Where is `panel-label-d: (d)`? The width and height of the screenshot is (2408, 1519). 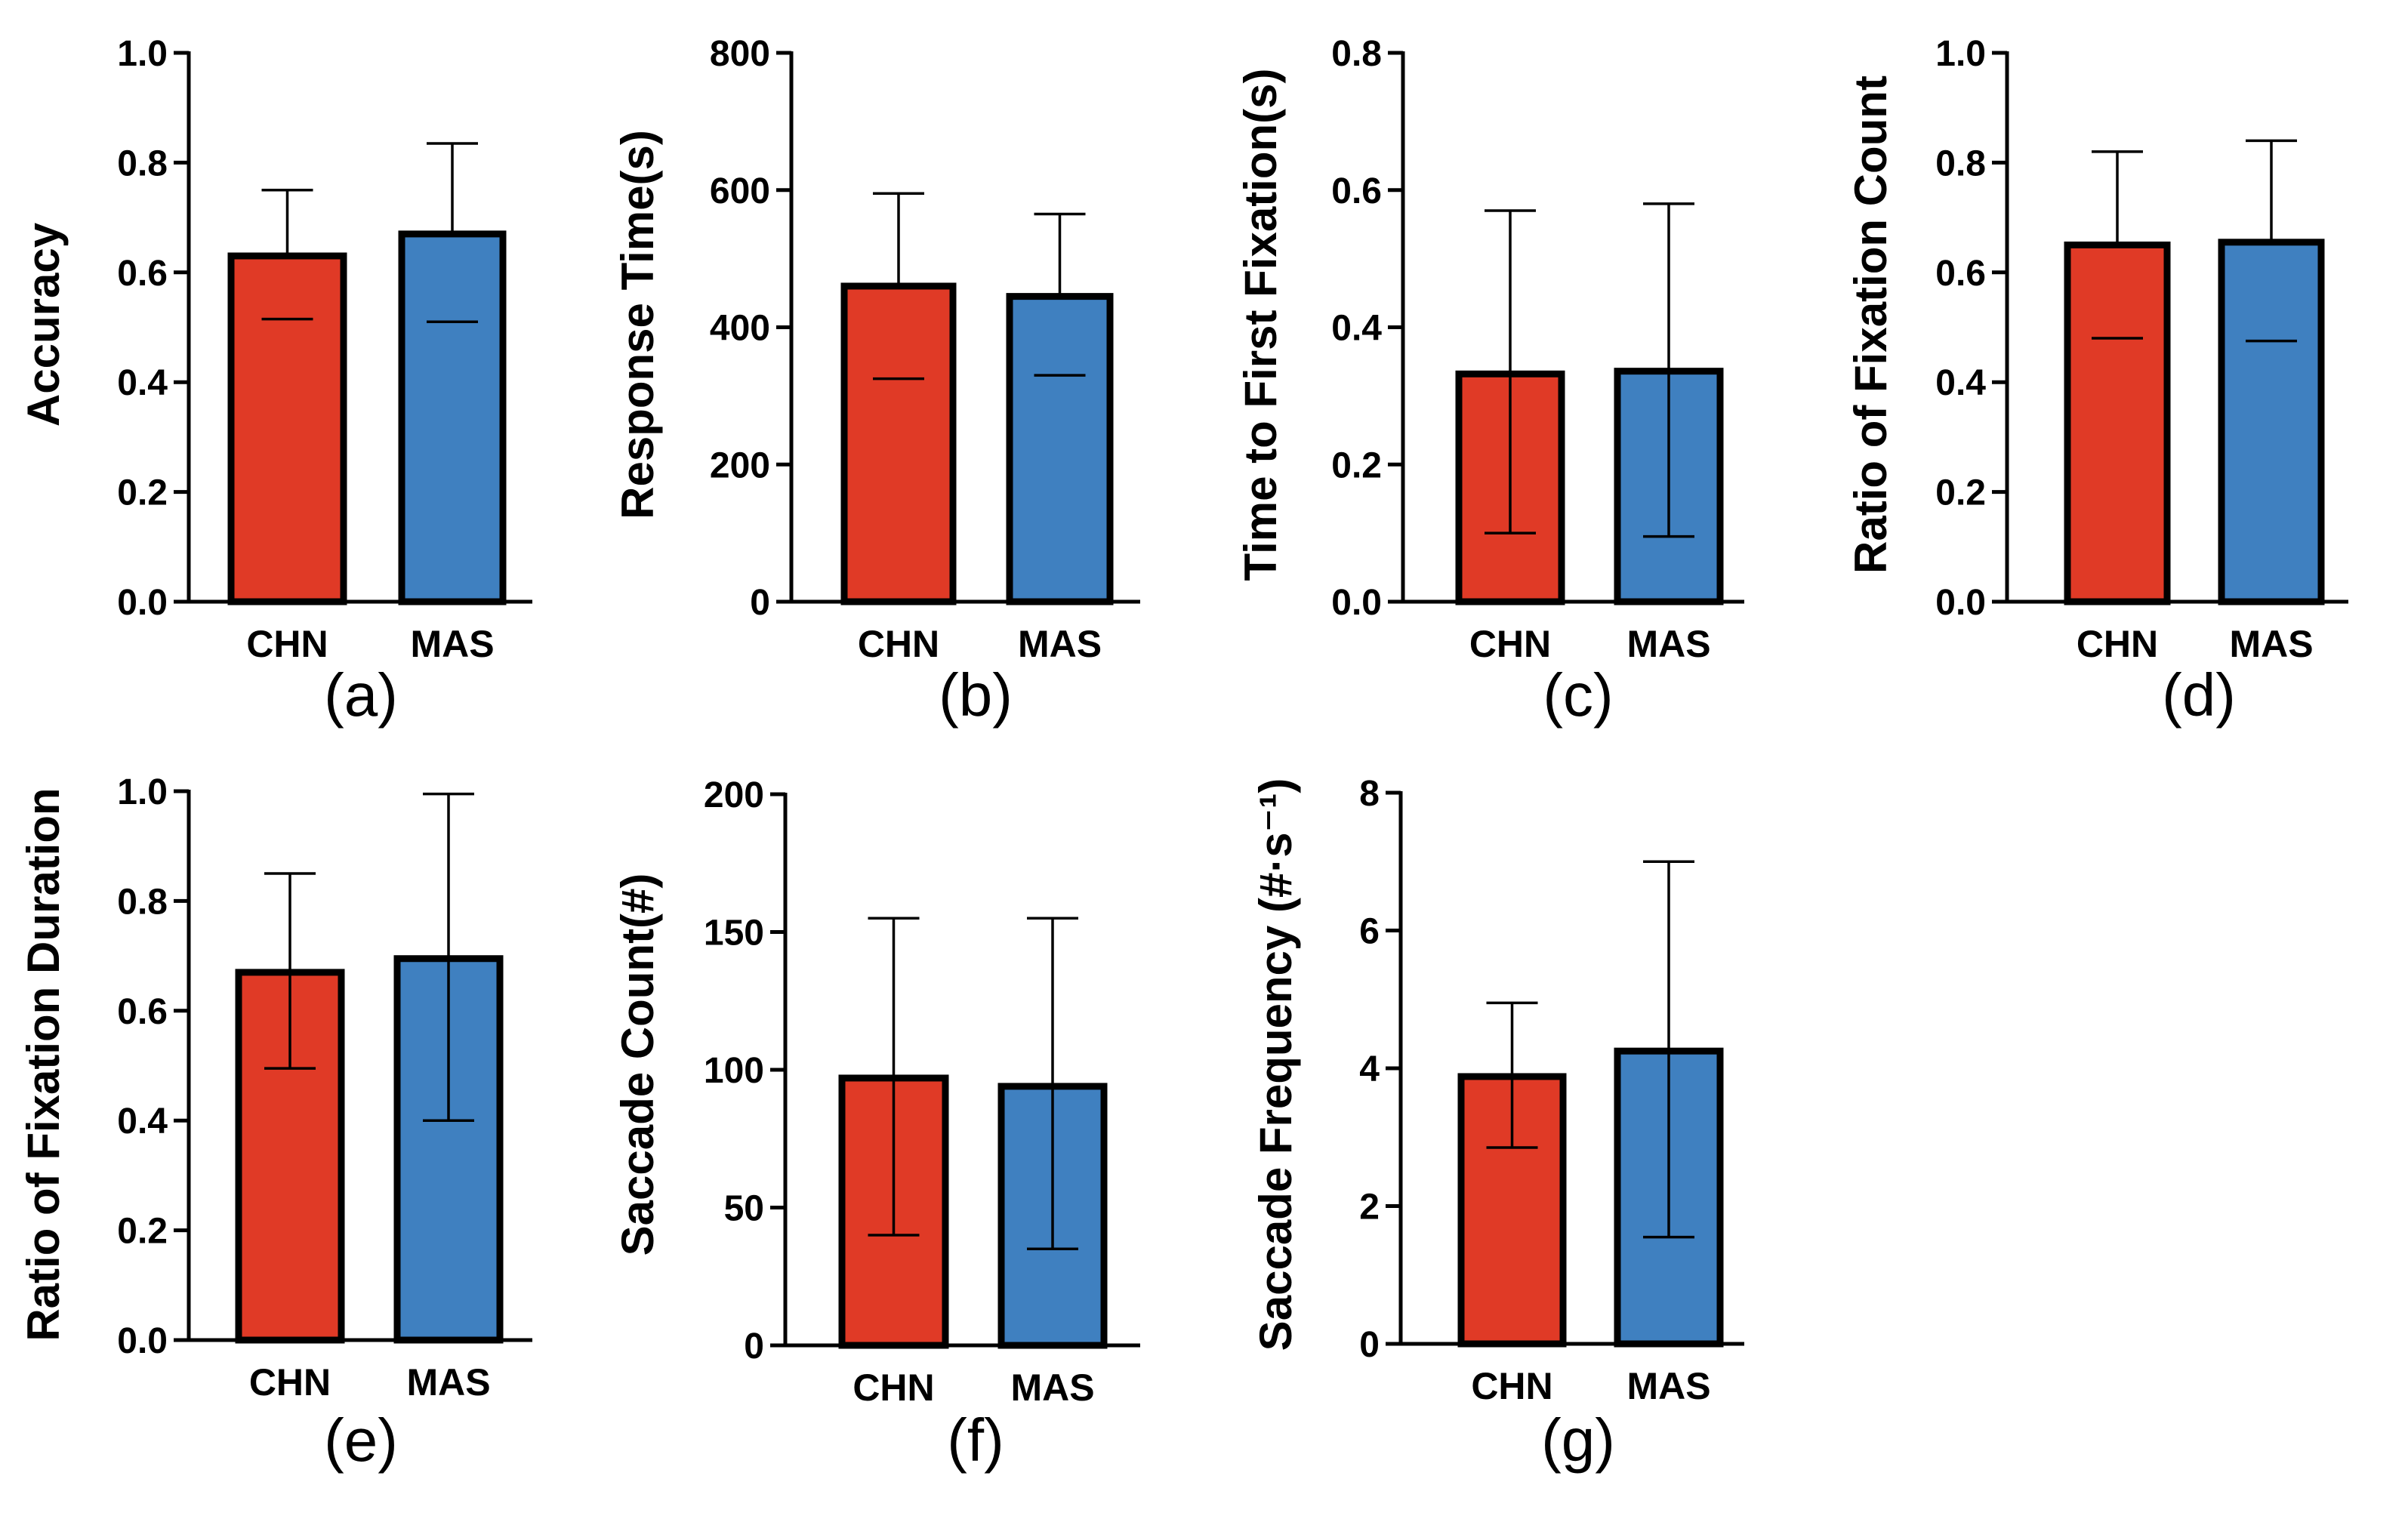 panel-label-d: (d) is located at coordinates (2199, 695).